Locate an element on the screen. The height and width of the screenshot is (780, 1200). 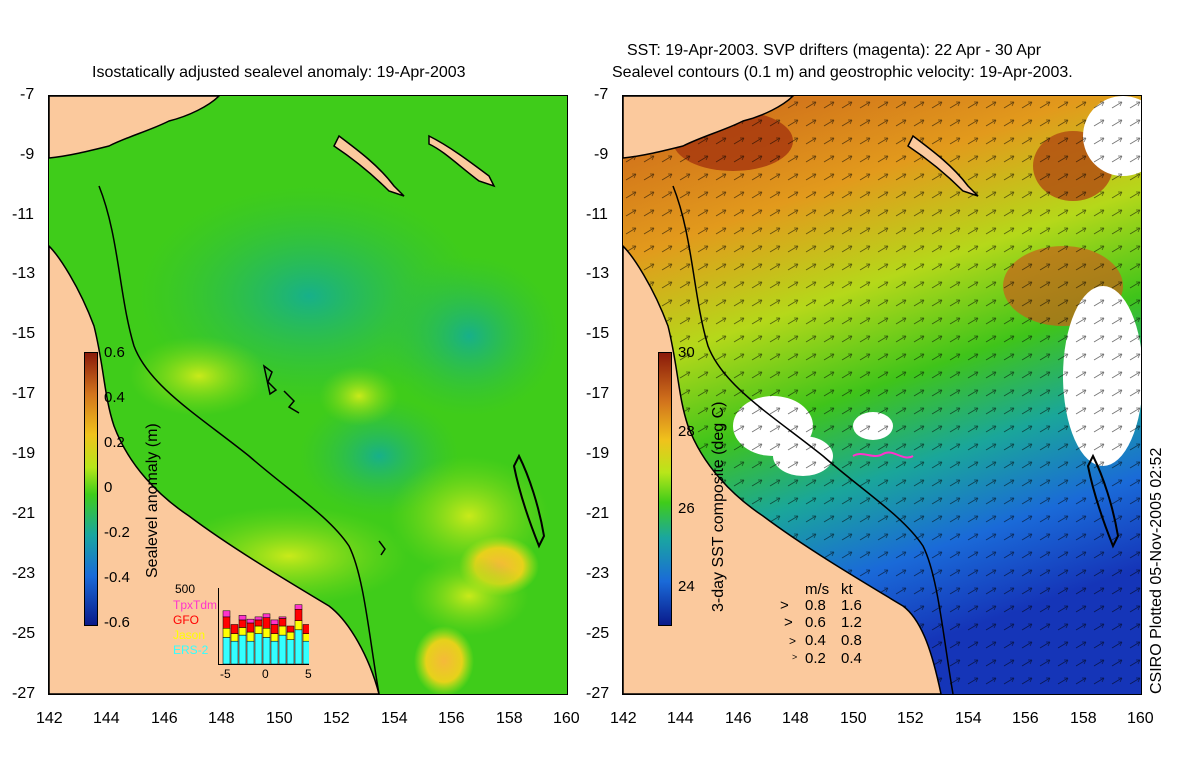
histogram-xtick: 0 is located at coordinates (265, 674).